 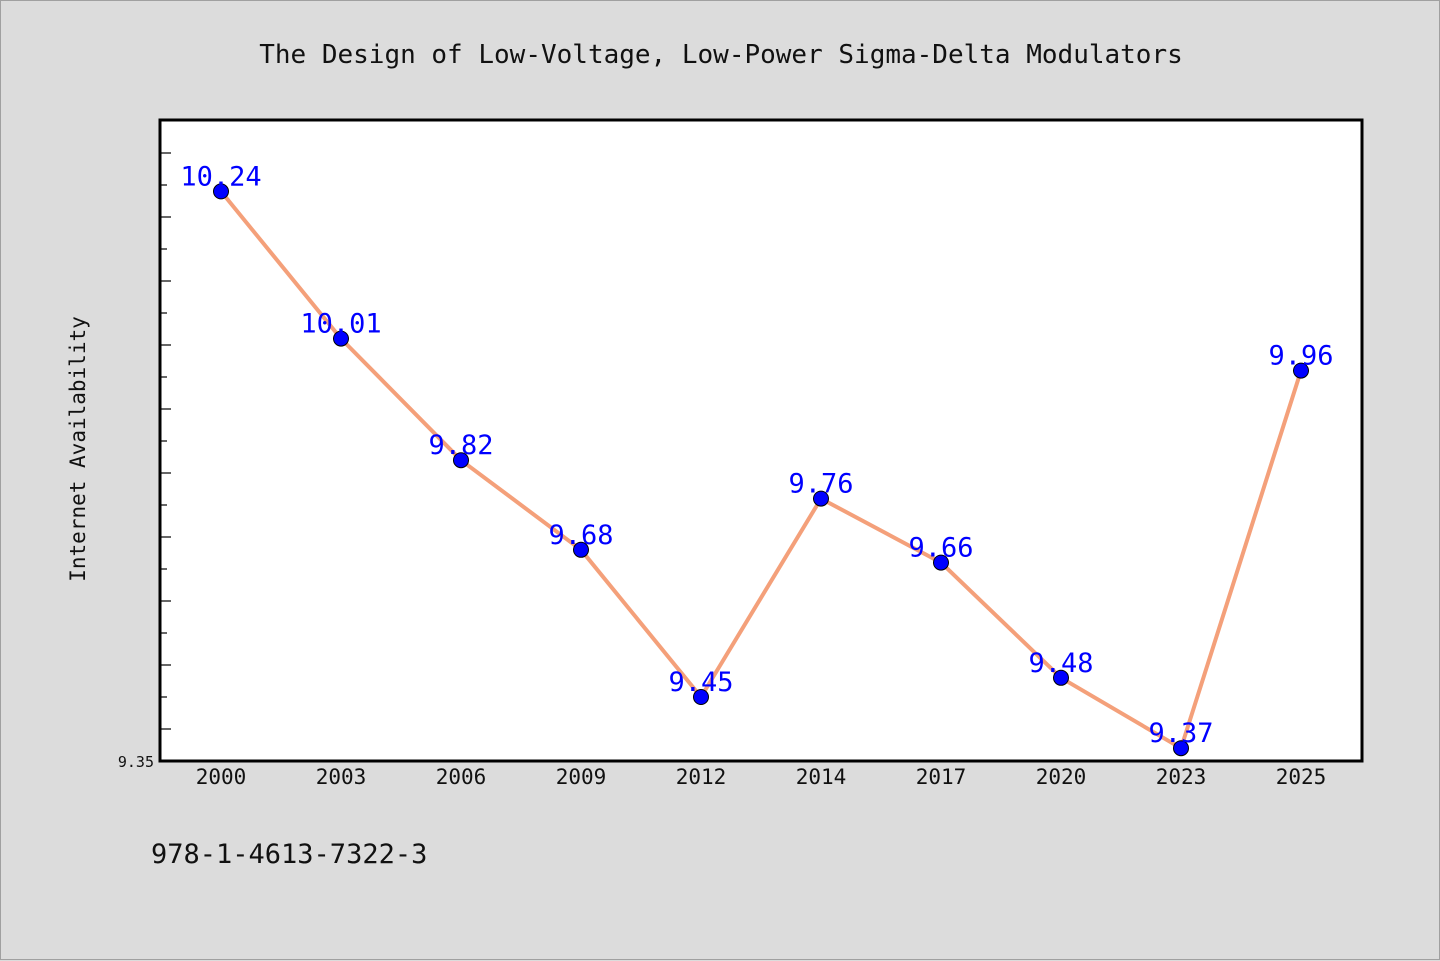 What do you see at coordinates (821, 777) in the screenshot?
I see `x-tick-label: 2014` at bounding box center [821, 777].